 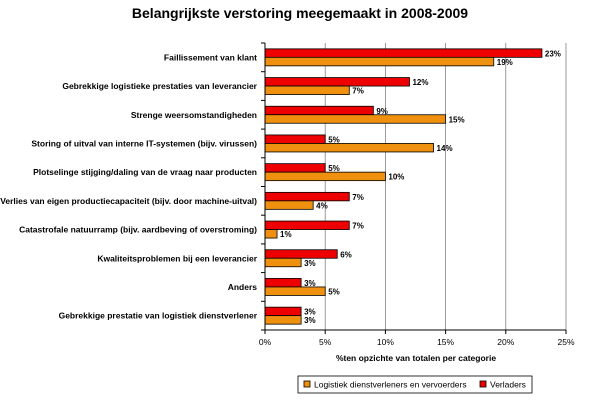 What do you see at coordinates (505, 62) in the screenshot?
I see `data-label: 19%` at bounding box center [505, 62].